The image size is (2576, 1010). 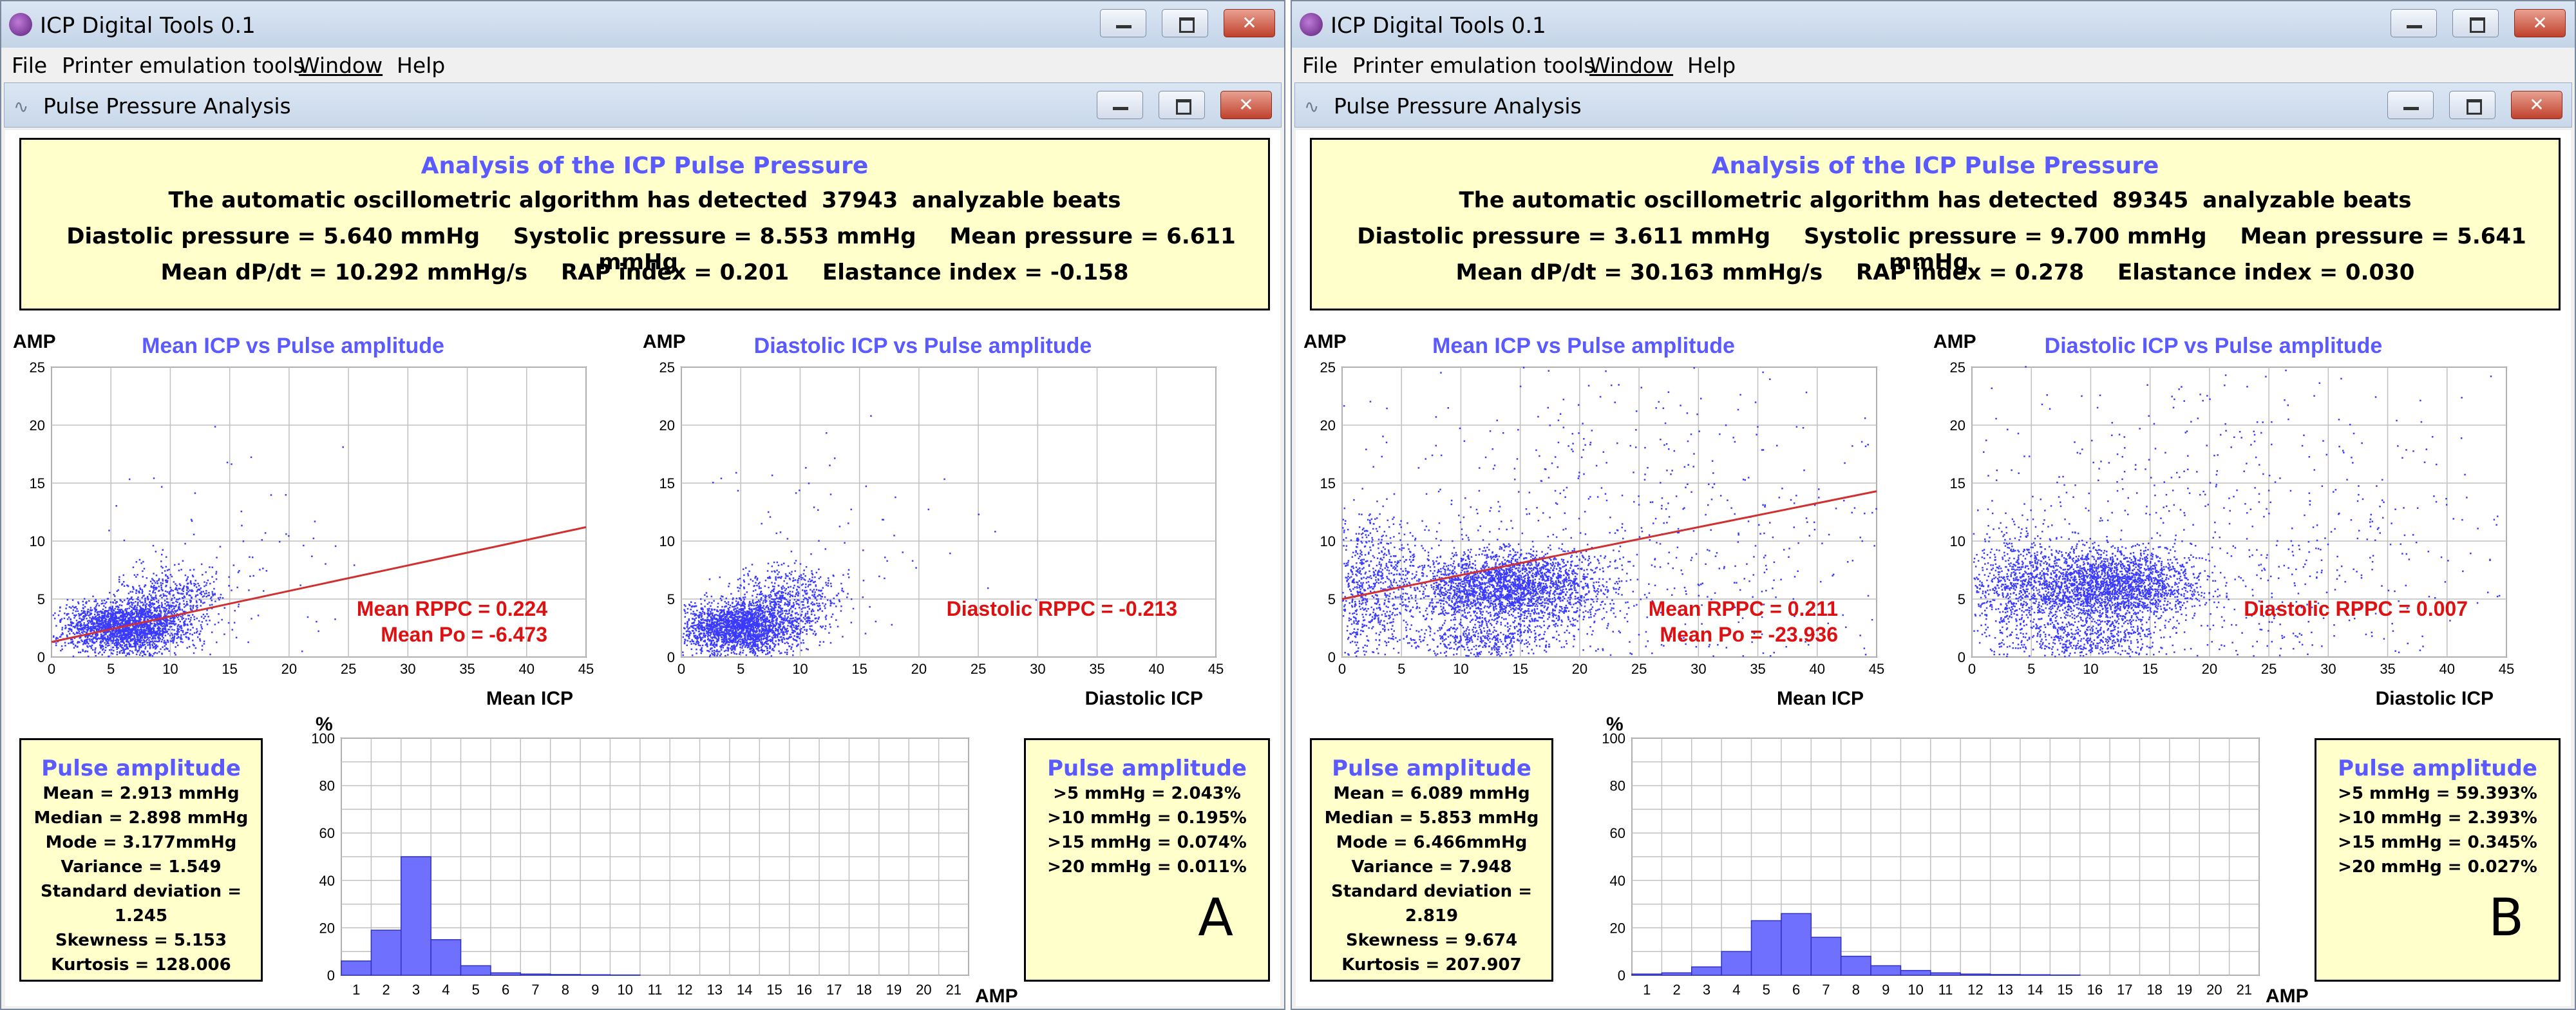 I want to click on maximize-icon, so click(x=1183, y=107).